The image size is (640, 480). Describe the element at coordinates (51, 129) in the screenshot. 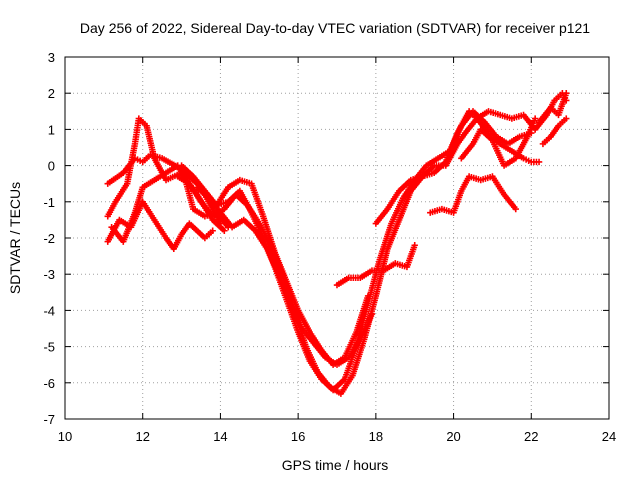

I see `y-tick-label: 1` at that location.